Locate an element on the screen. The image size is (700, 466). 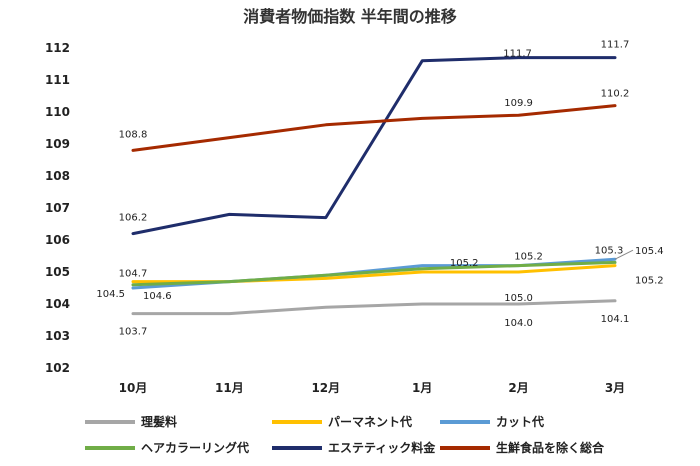
legend-item: ヘアカラーリング代 is located at coordinates (167, 447).